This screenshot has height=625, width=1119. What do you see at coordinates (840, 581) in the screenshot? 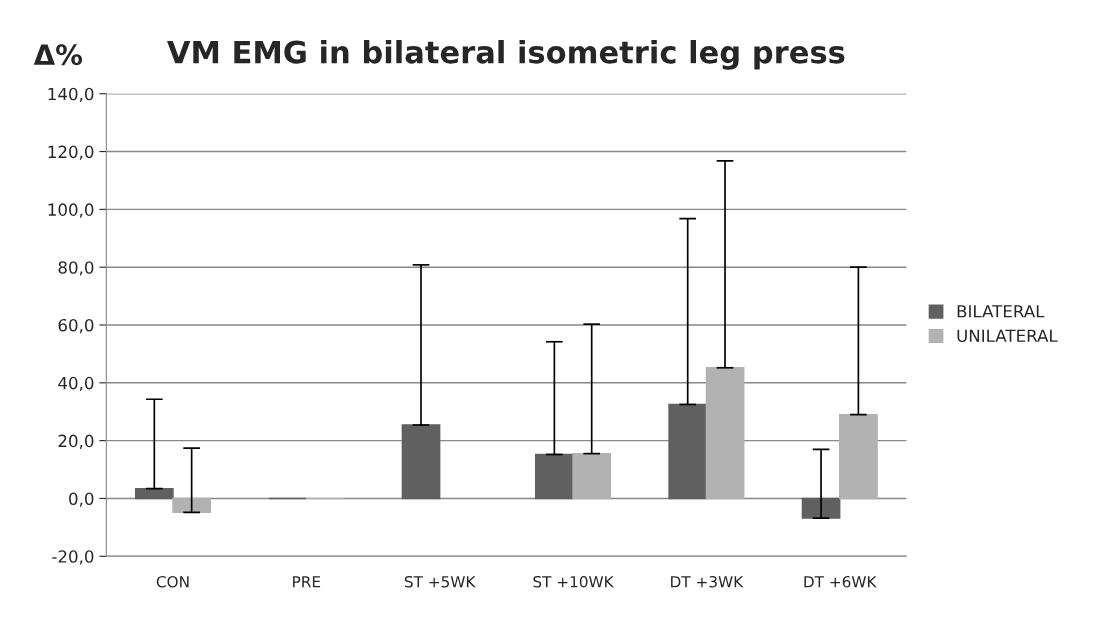
I see `x-tick-label: DT +6WK` at bounding box center [840, 581].